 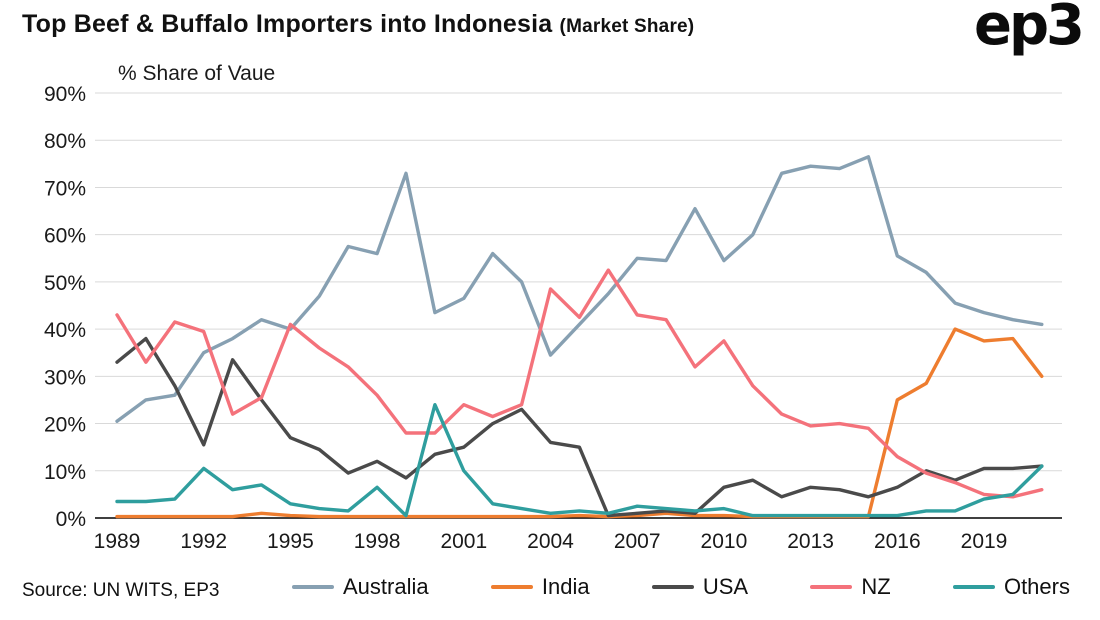 What do you see at coordinates (65, 330) in the screenshot?
I see `y-tick-label: 40%` at bounding box center [65, 330].